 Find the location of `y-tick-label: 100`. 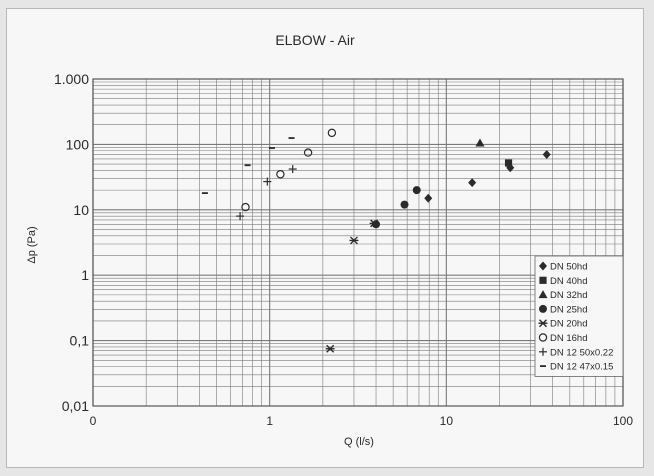

y-tick-label: 100 is located at coordinates (78, 144).